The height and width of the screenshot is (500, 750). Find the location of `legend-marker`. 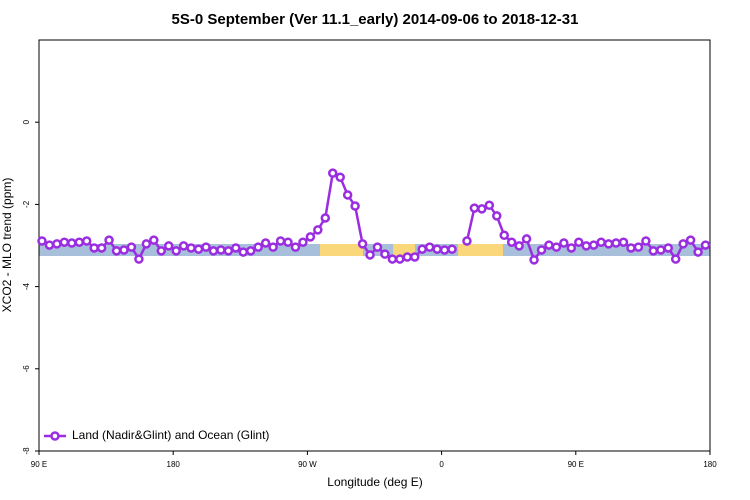

legend-marker is located at coordinates (55, 436).